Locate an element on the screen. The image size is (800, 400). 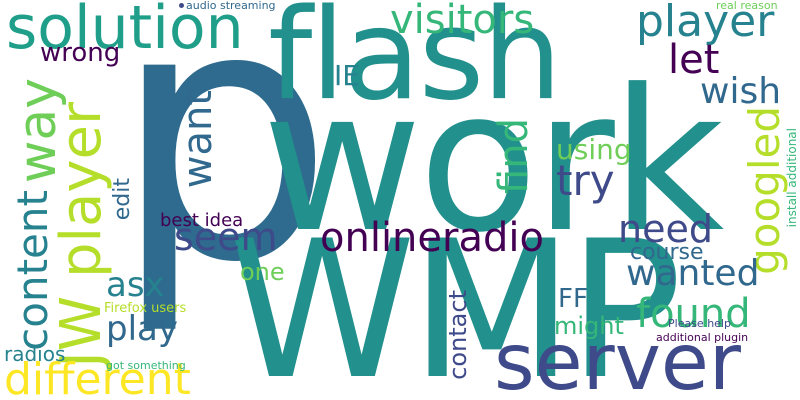
word-got-something: got something is located at coordinates (146, 365).